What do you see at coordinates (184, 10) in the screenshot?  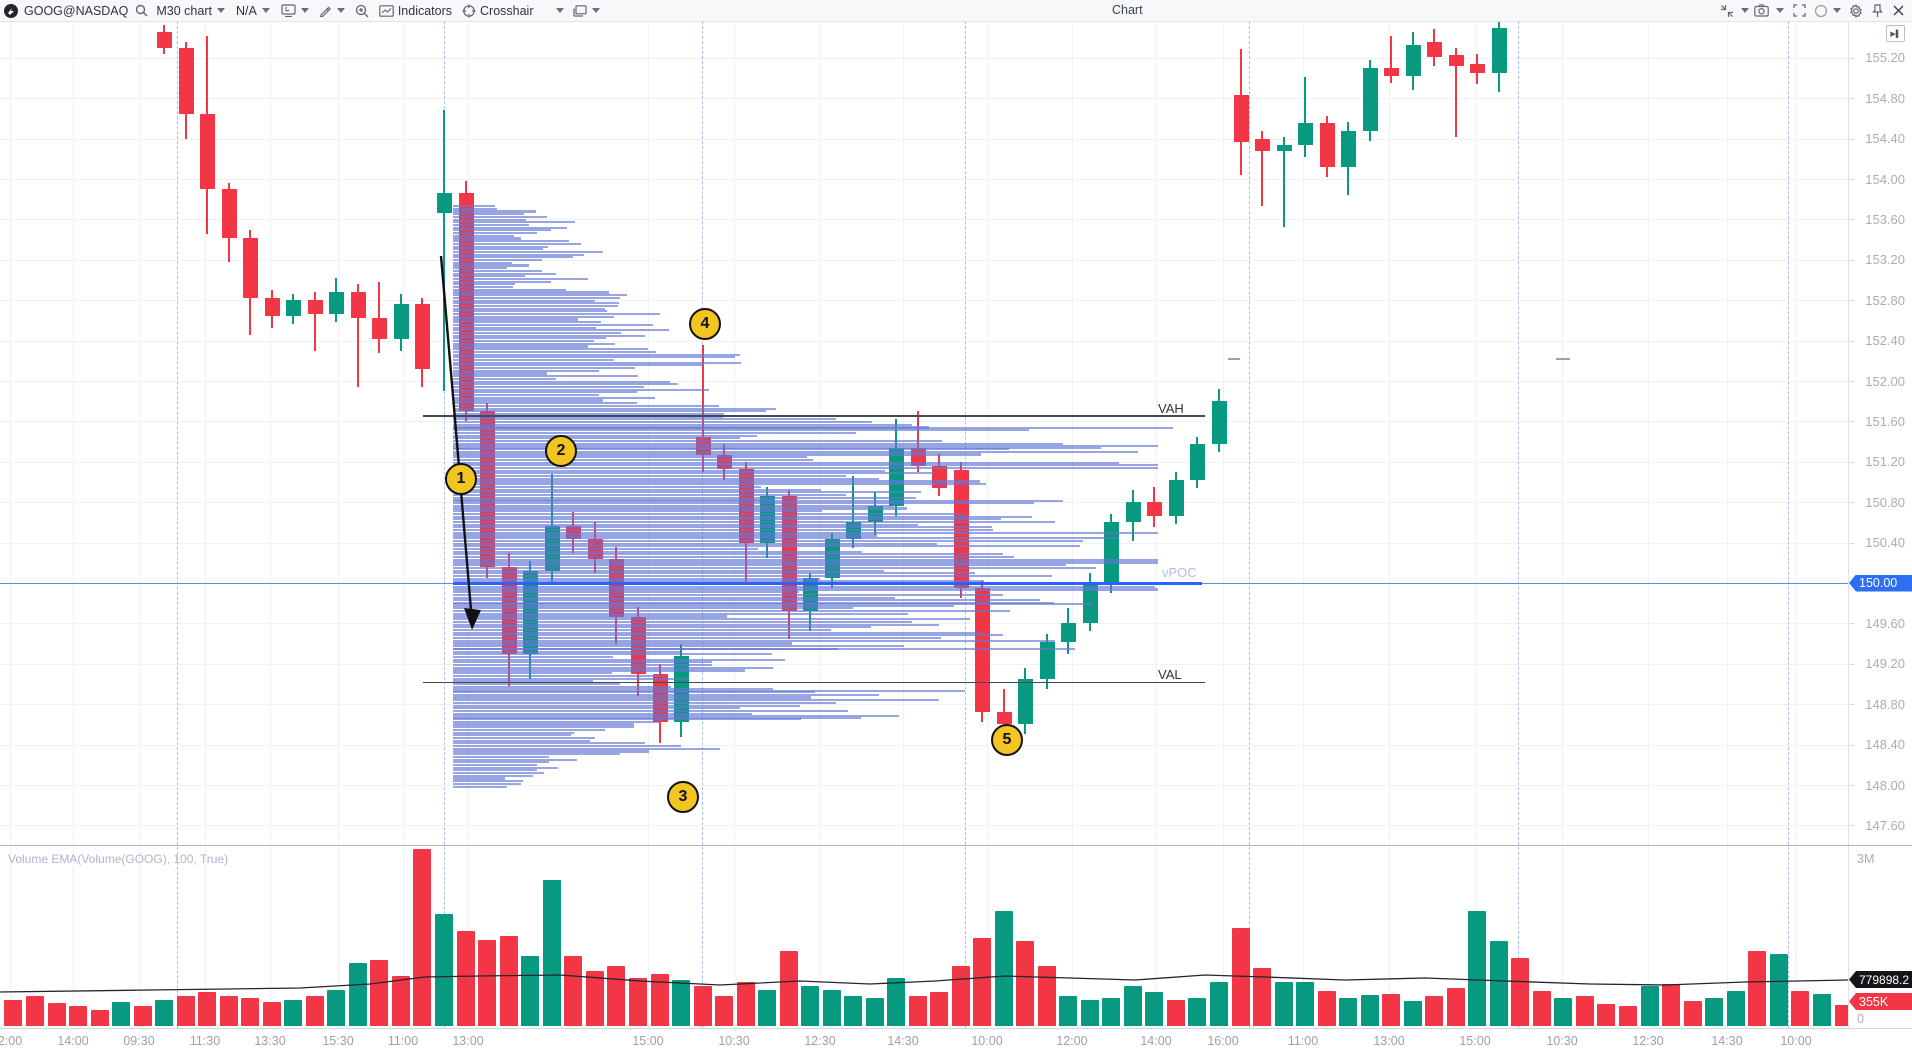 I see `timeframe-selector: M30 chart` at bounding box center [184, 10].